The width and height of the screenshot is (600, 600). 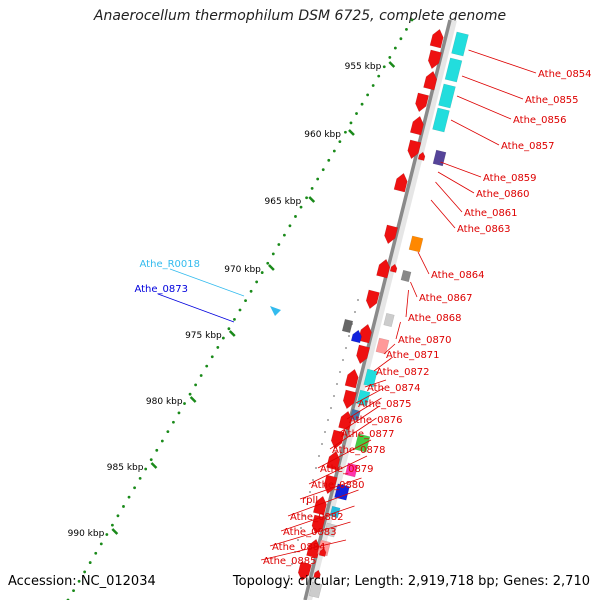 What do you see at coordinates (436, 38) in the screenshot?
I see `gene-cds-0-shape` at bounding box center [436, 38].